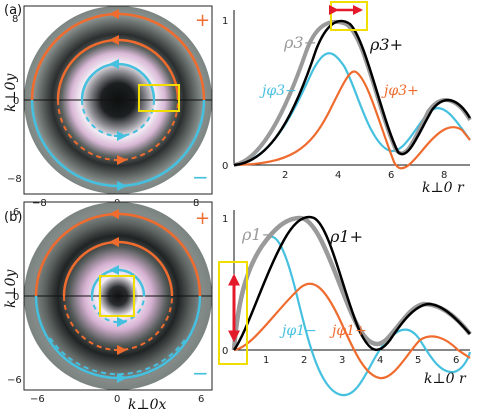 This screenshot has width=480, height=413. I want to click on highlight-box-a-plot, so click(349, 16).